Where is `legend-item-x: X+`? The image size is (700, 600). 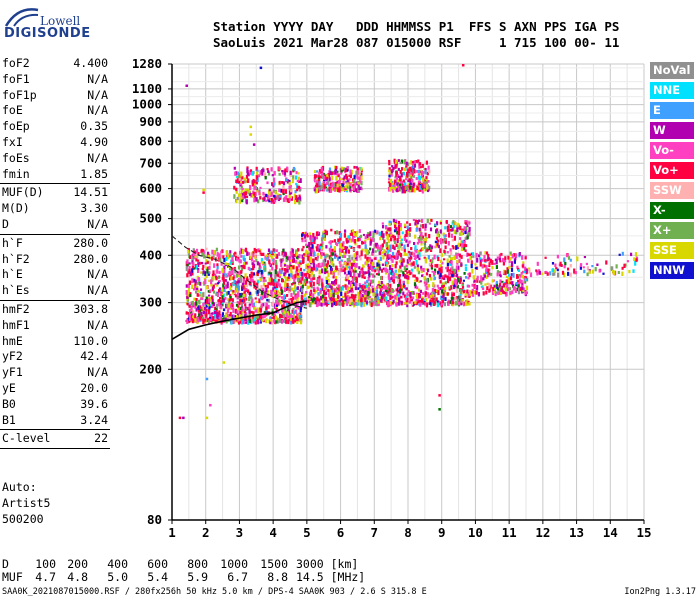 legend-item-x: X+ is located at coordinates (672, 230).